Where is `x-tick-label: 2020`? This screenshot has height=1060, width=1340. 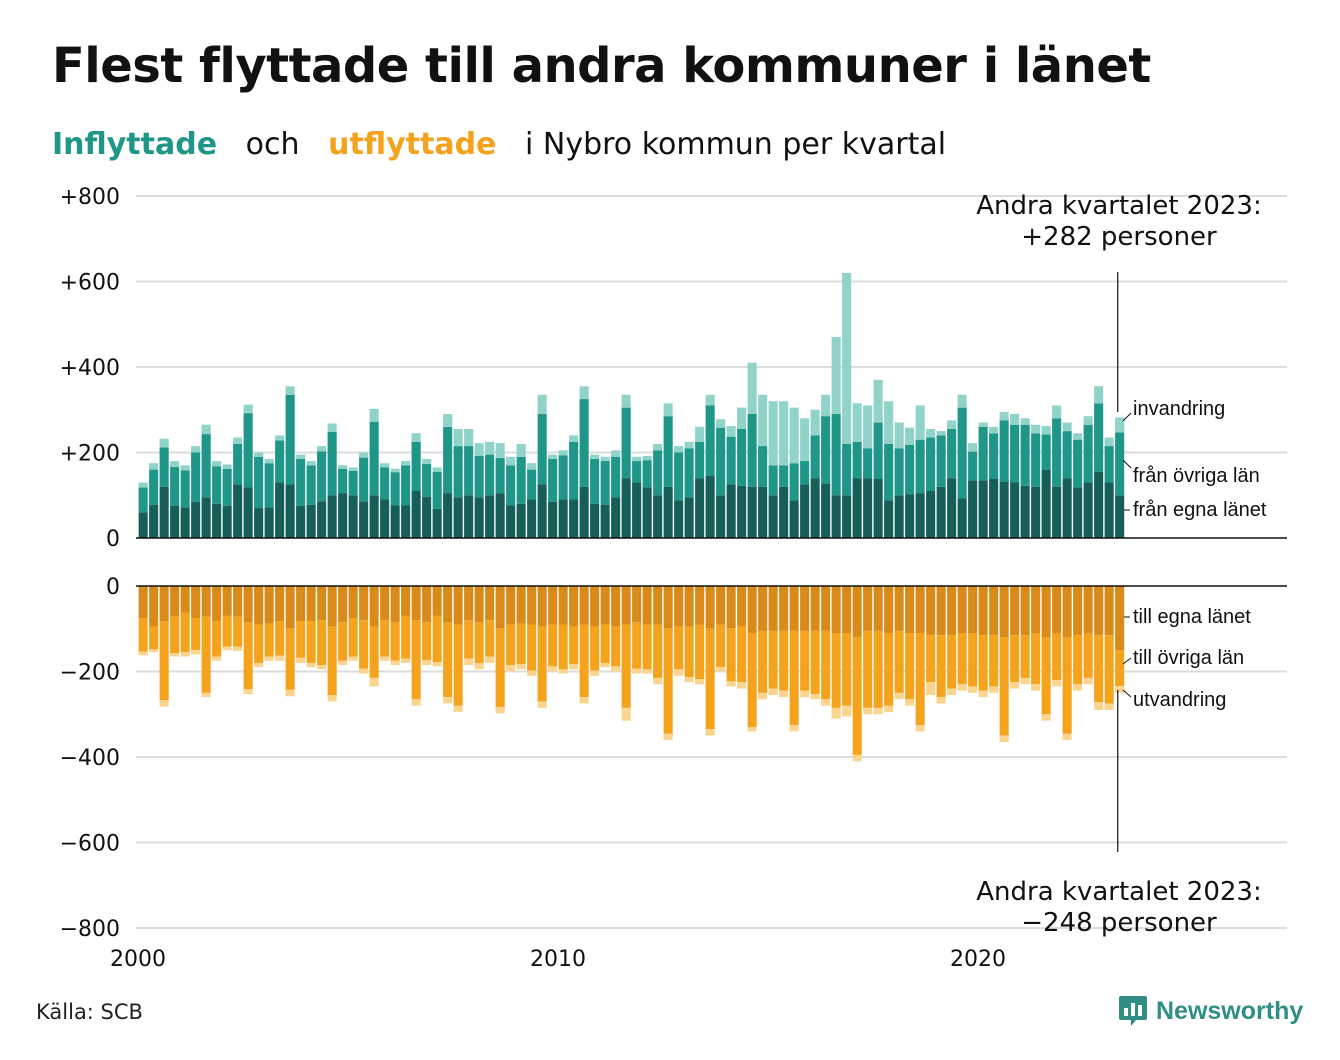 x-tick-label: 2020 is located at coordinates (978, 959).